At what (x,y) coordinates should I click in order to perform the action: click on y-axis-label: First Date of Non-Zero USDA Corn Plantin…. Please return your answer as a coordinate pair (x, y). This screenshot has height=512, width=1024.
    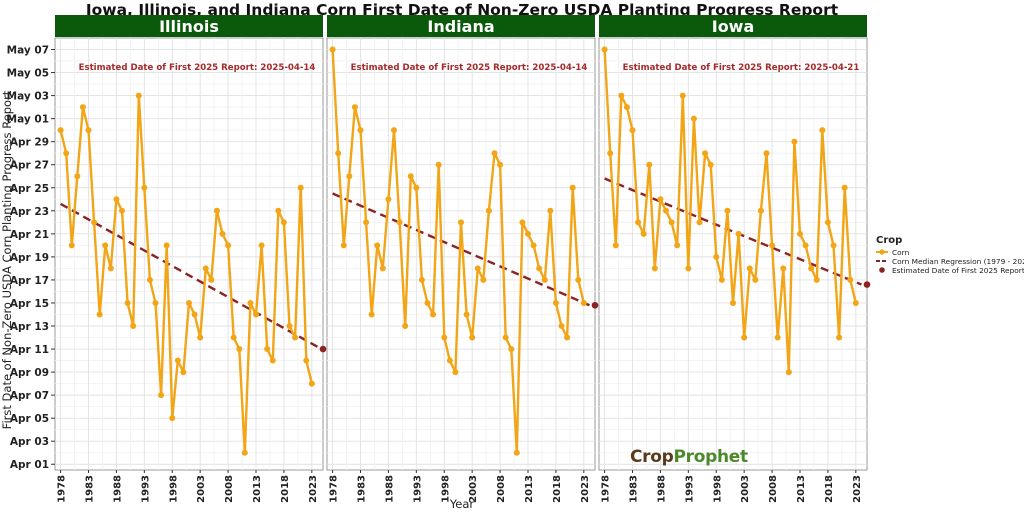
    Looking at the image, I should click on (7, 259).